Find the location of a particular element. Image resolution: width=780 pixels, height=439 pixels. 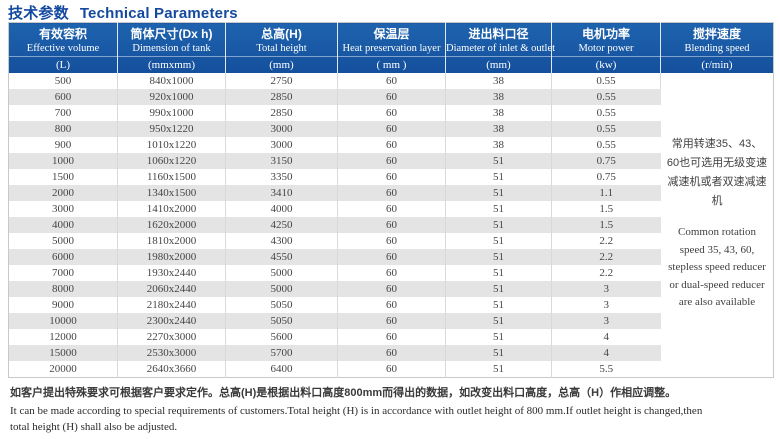

col-header-zh: 电机功率 is located at coordinates (605, 34).